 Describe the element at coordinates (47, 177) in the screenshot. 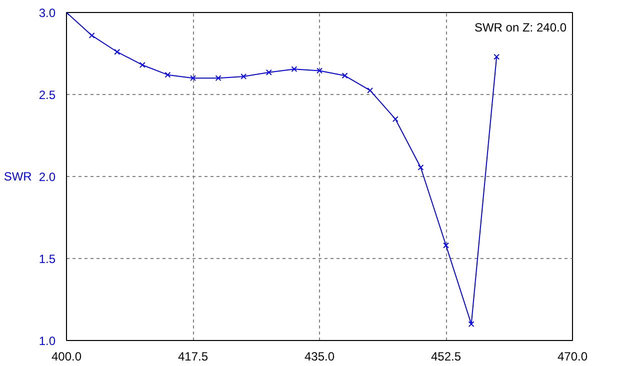

I see `y-tick-label: 2.0` at that location.